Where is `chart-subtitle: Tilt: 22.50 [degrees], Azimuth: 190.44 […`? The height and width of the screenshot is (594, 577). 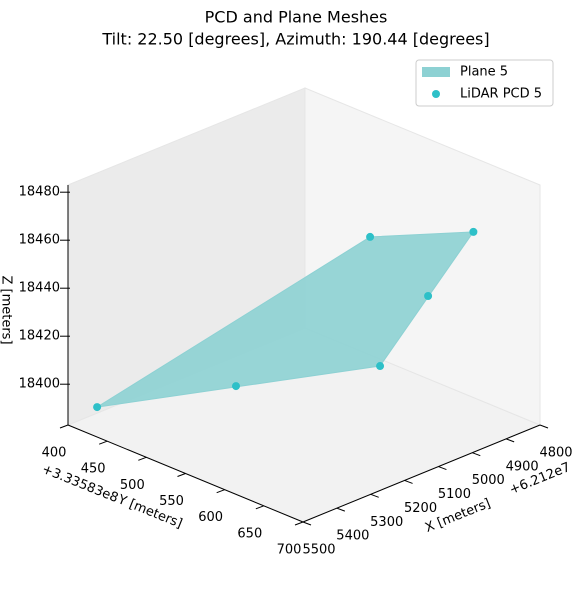
chart-subtitle: Tilt: 22.50 [degrees], Azimuth: 190.44 [… is located at coordinates (295, 39).